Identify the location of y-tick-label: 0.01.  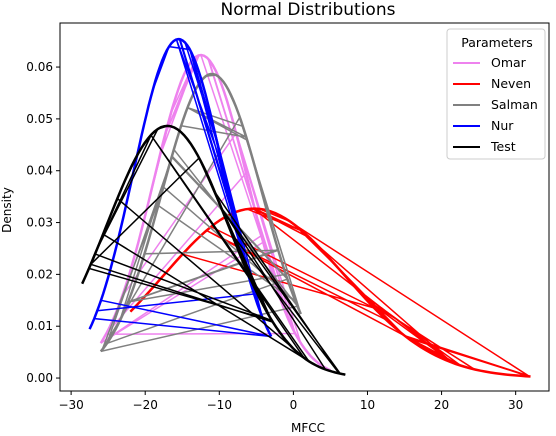
(39, 326).